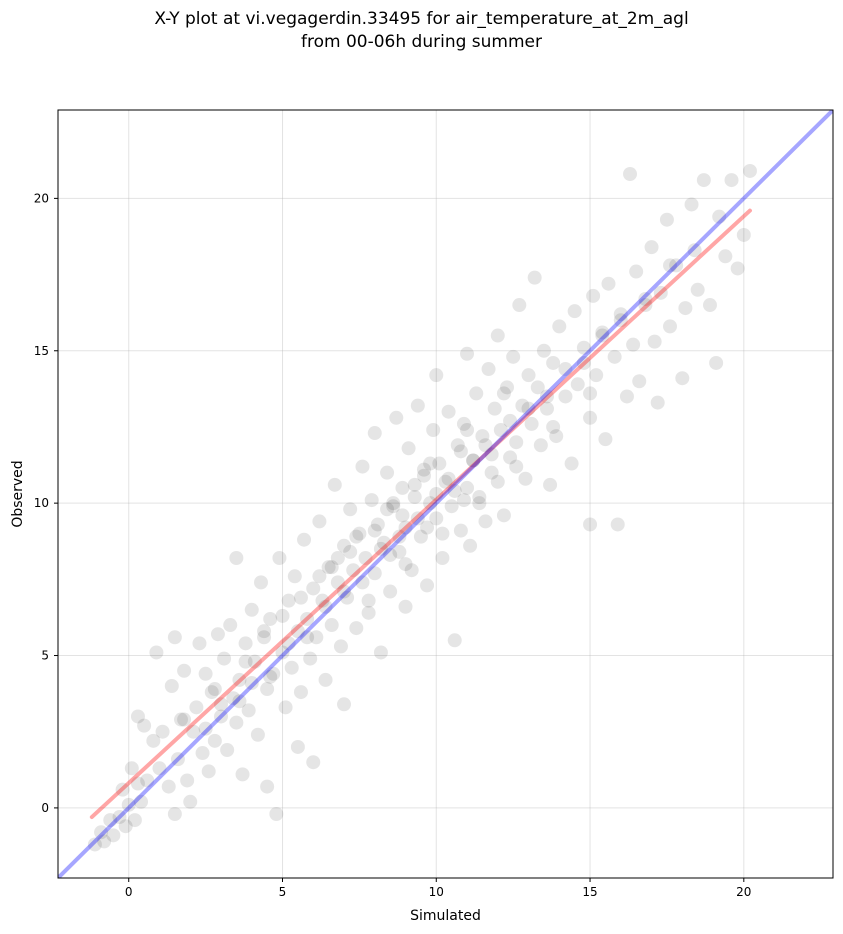 Image resolution: width=843 pixels, height=934 pixels. Describe the element at coordinates (129, 892) in the screenshot. I see `x-tick-label: 0` at that location.